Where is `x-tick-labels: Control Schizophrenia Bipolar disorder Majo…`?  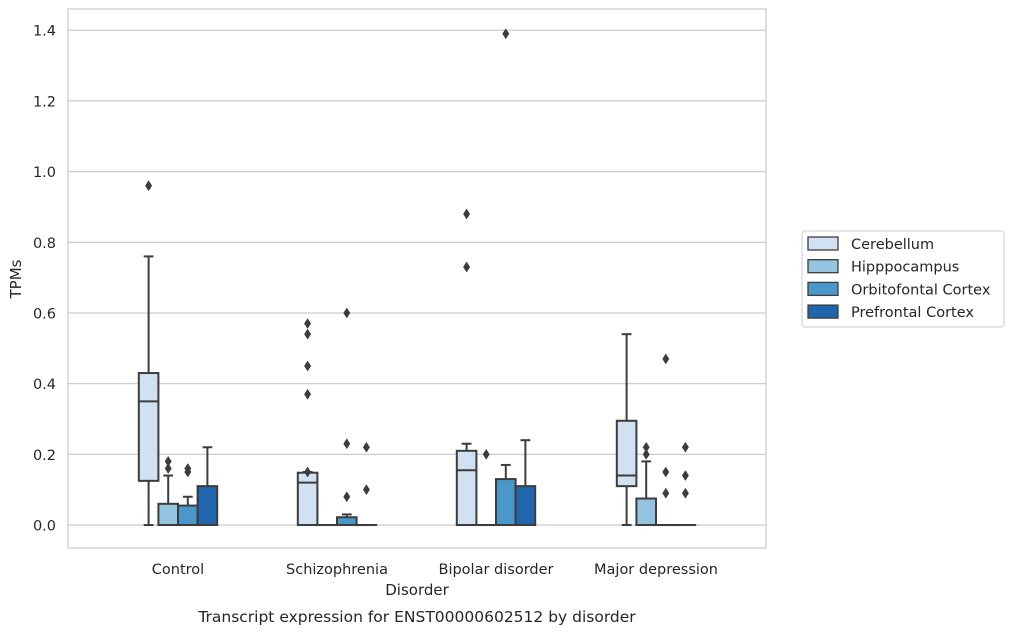 x-tick-labels: Control Schizophrenia Bipolar disorder Majo… is located at coordinates (435, 570).